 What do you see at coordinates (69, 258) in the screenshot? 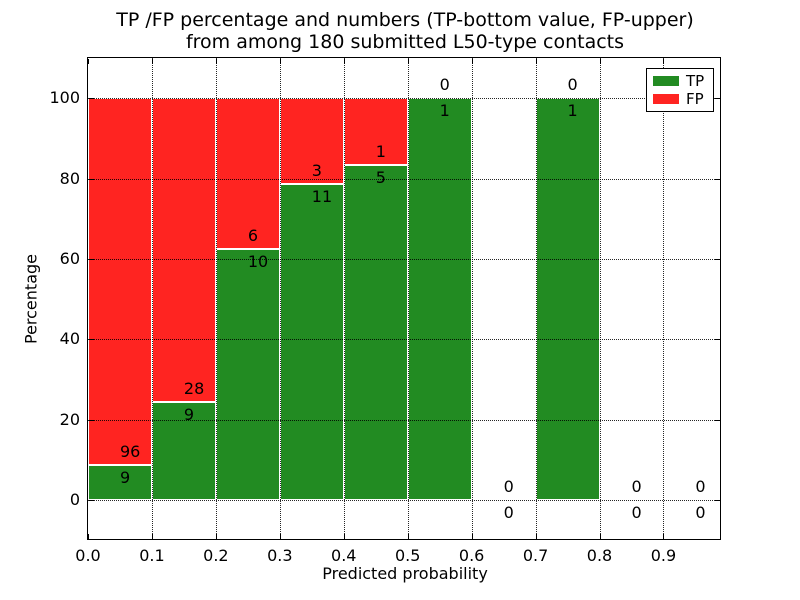
I see `y-tick-label: 60` at bounding box center [69, 258].